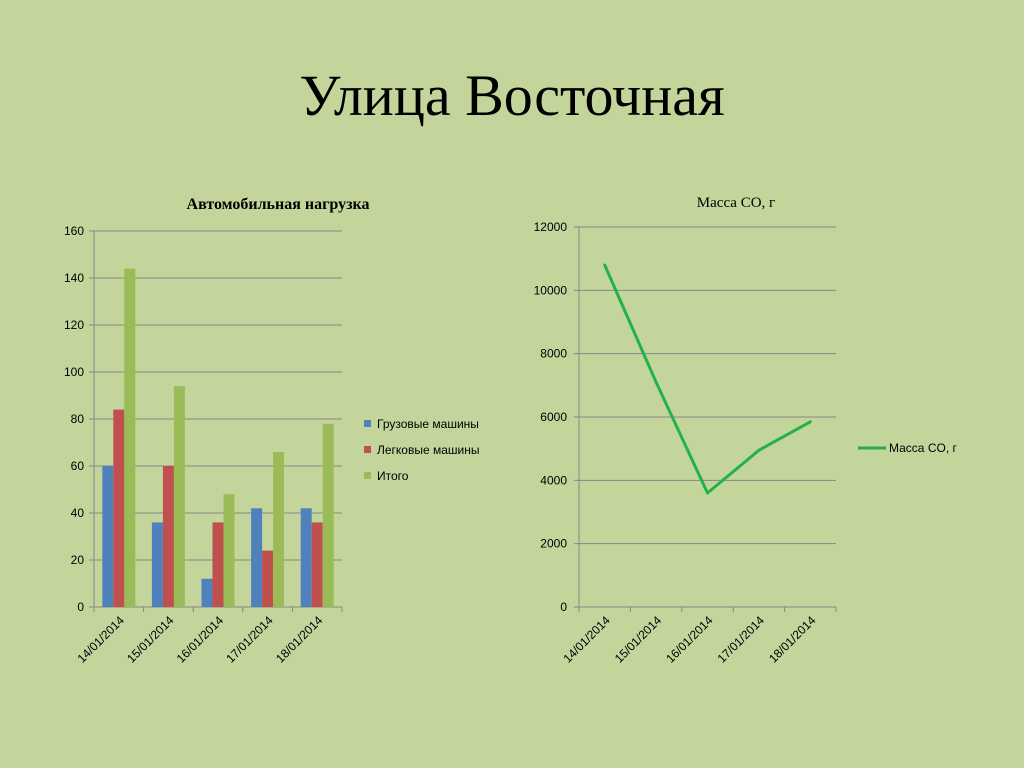 The height and width of the screenshot is (768, 1024). Describe the element at coordinates (80, 607) in the screenshot. I see `bar-y-tick-label: 0` at that location.